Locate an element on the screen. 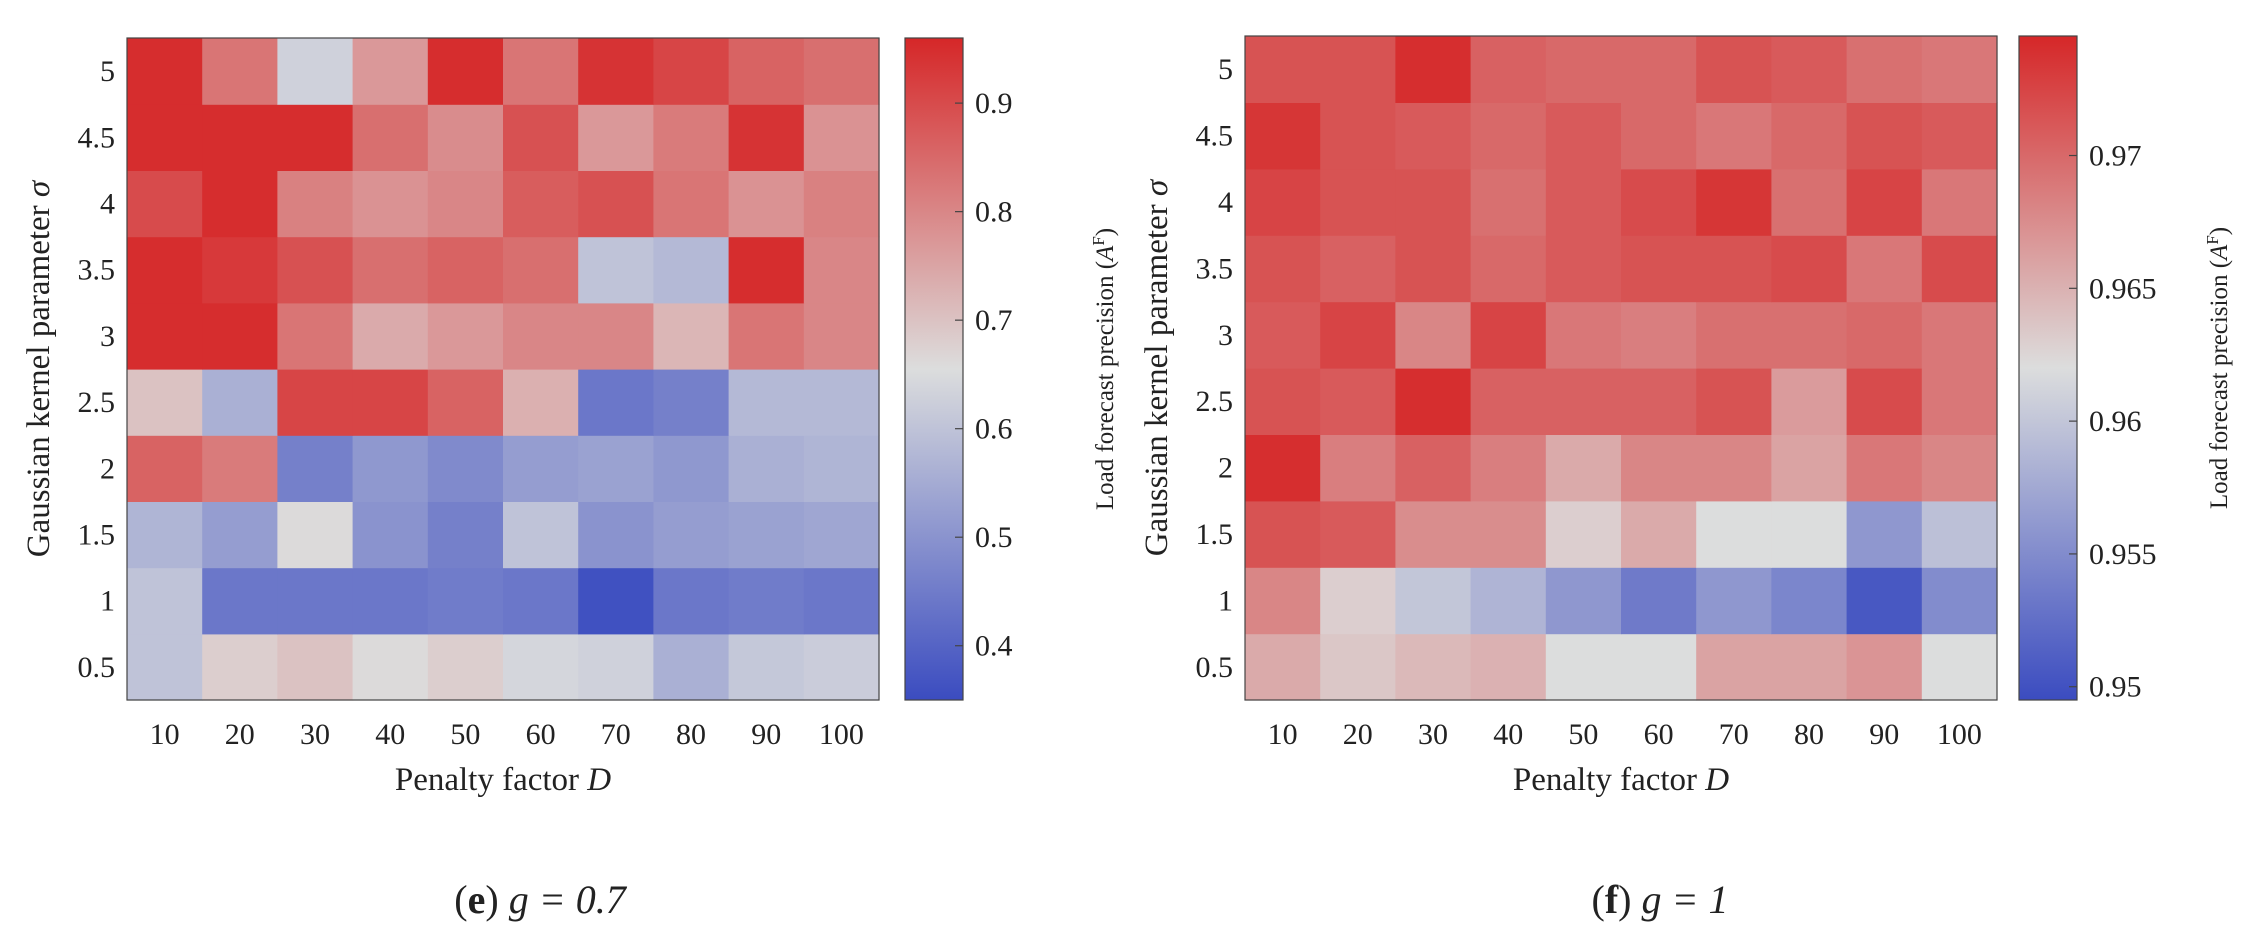  y-tick-label: 0.5 is located at coordinates (1215, 667).